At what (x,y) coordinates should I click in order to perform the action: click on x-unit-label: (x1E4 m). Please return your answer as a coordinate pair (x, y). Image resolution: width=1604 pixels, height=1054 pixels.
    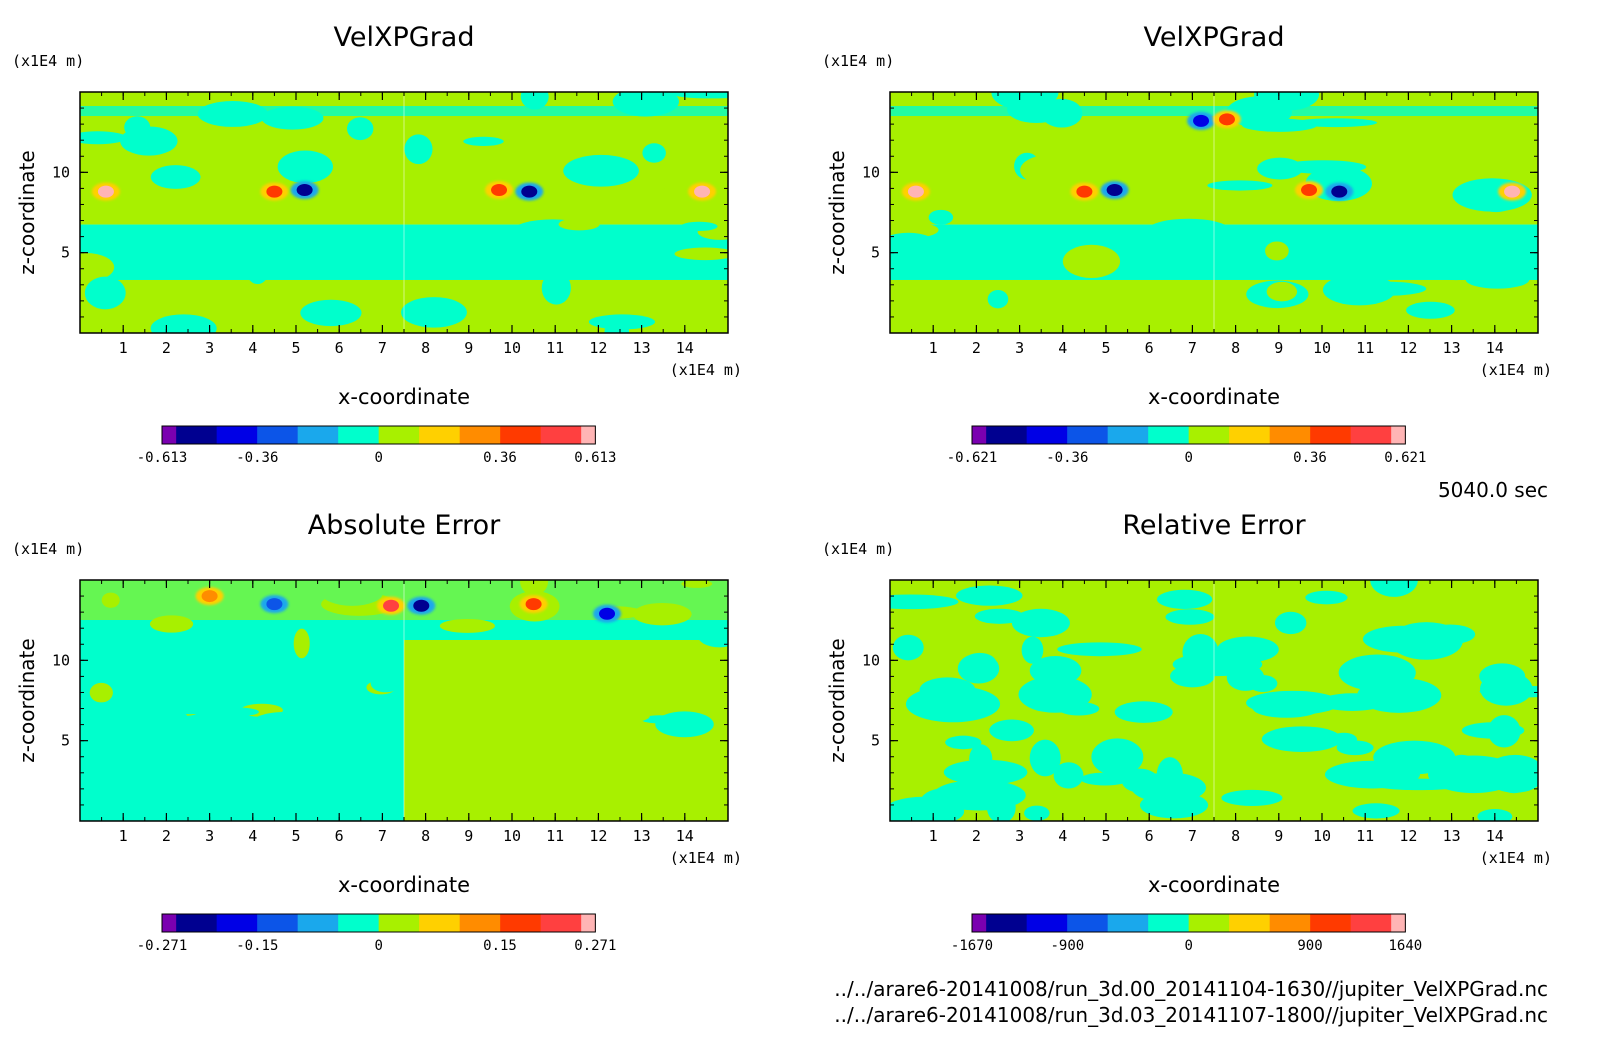
    Looking at the image, I should click on (706, 370).